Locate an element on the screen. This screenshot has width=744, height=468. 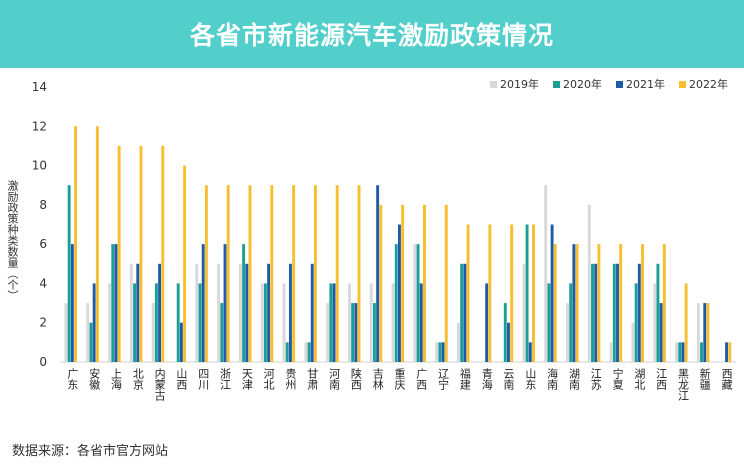
bar-2020年-广西 is located at coordinates (418, 303).